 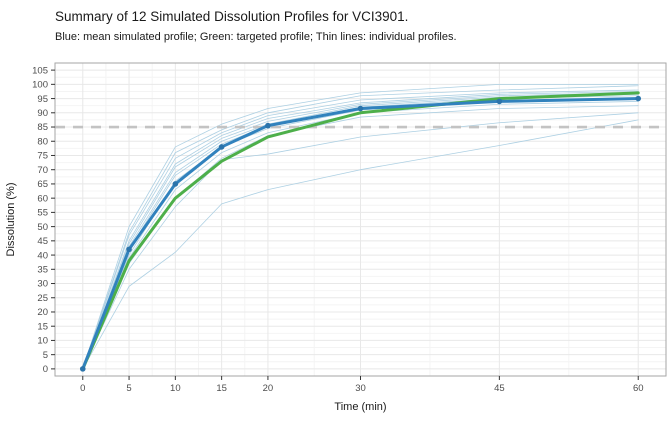 What do you see at coordinates (42, 184) in the screenshot?
I see `svg-text: 65` at bounding box center [42, 184].